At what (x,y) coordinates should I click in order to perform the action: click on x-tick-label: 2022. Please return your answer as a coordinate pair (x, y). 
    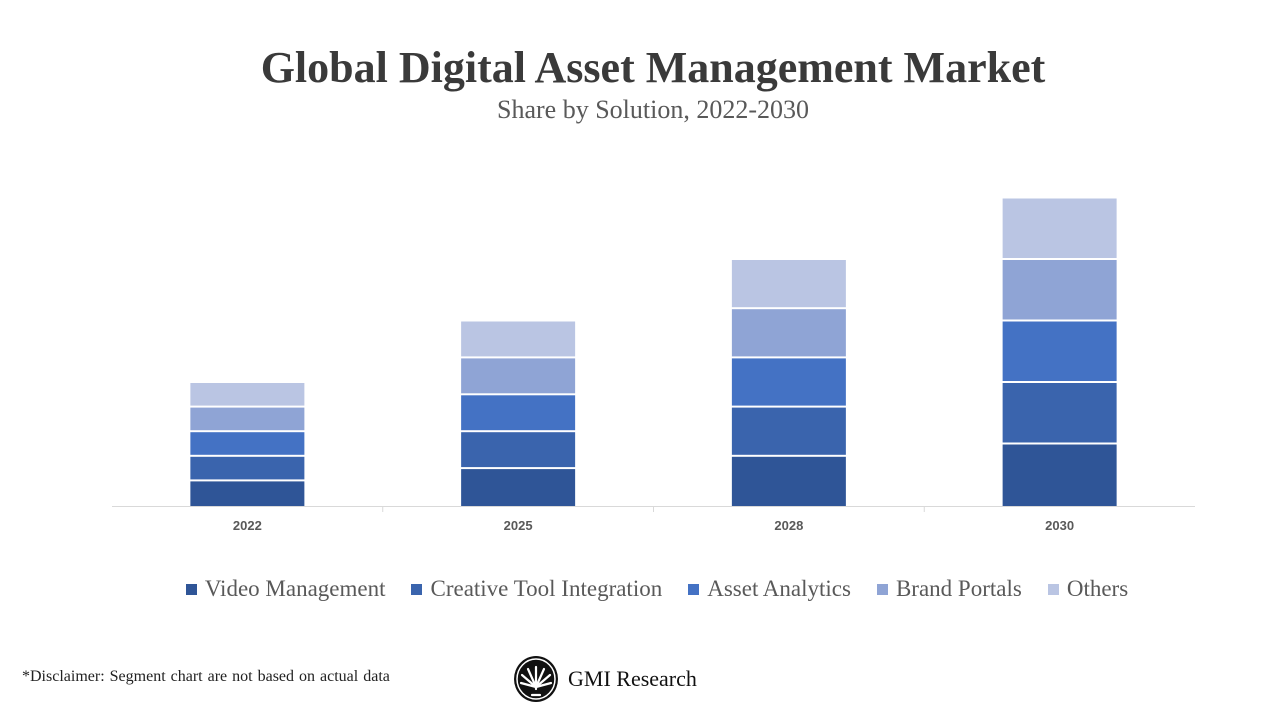
    Looking at the image, I should click on (247, 525).